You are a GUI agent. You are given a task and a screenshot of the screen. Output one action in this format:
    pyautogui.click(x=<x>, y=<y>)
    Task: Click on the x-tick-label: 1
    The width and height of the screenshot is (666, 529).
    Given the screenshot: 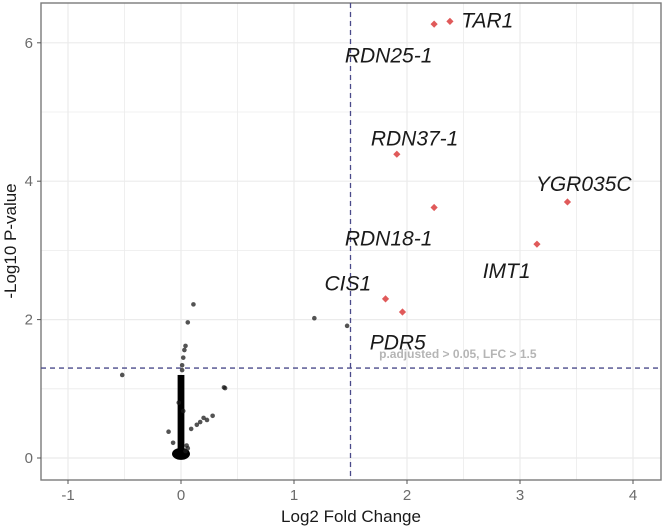 What is the action you would take?
    pyautogui.click(x=294, y=495)
    